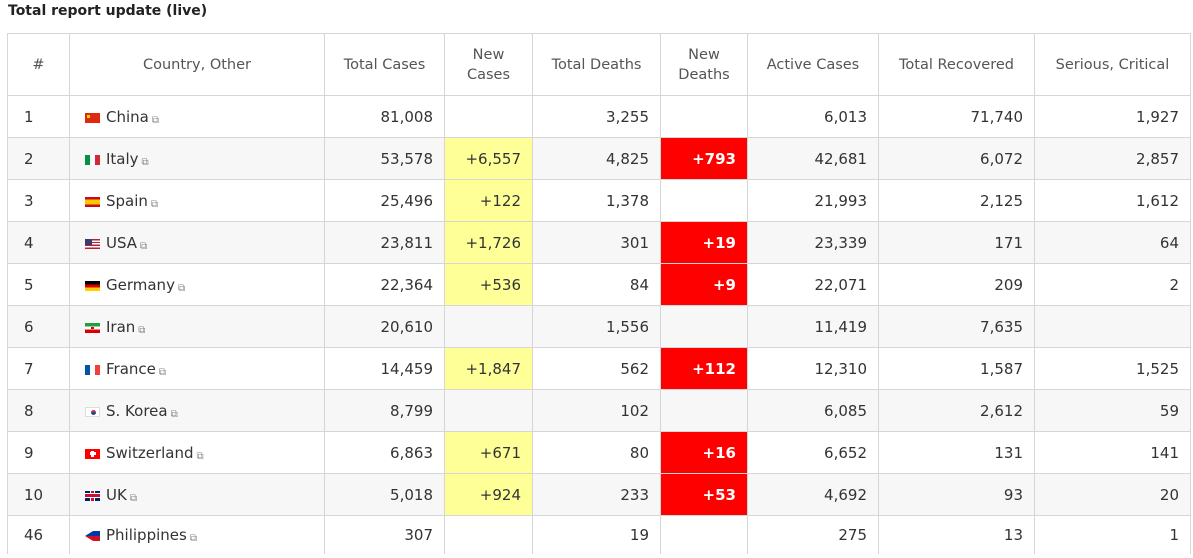 The height and width of the screenshot is (558, 1193). I want to click on total-deaths-cell: 233, so click(596, 494).